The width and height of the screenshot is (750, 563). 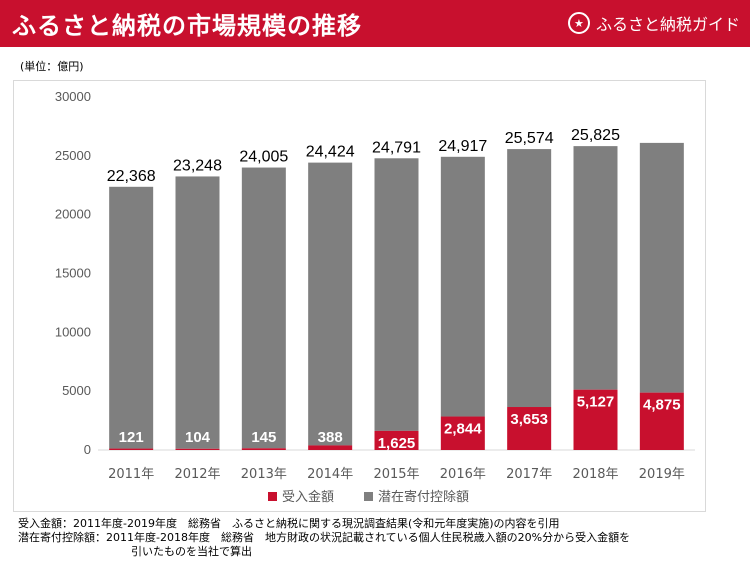 I want to click on x-tick-label: 2016年, so click(x=463, y=474).